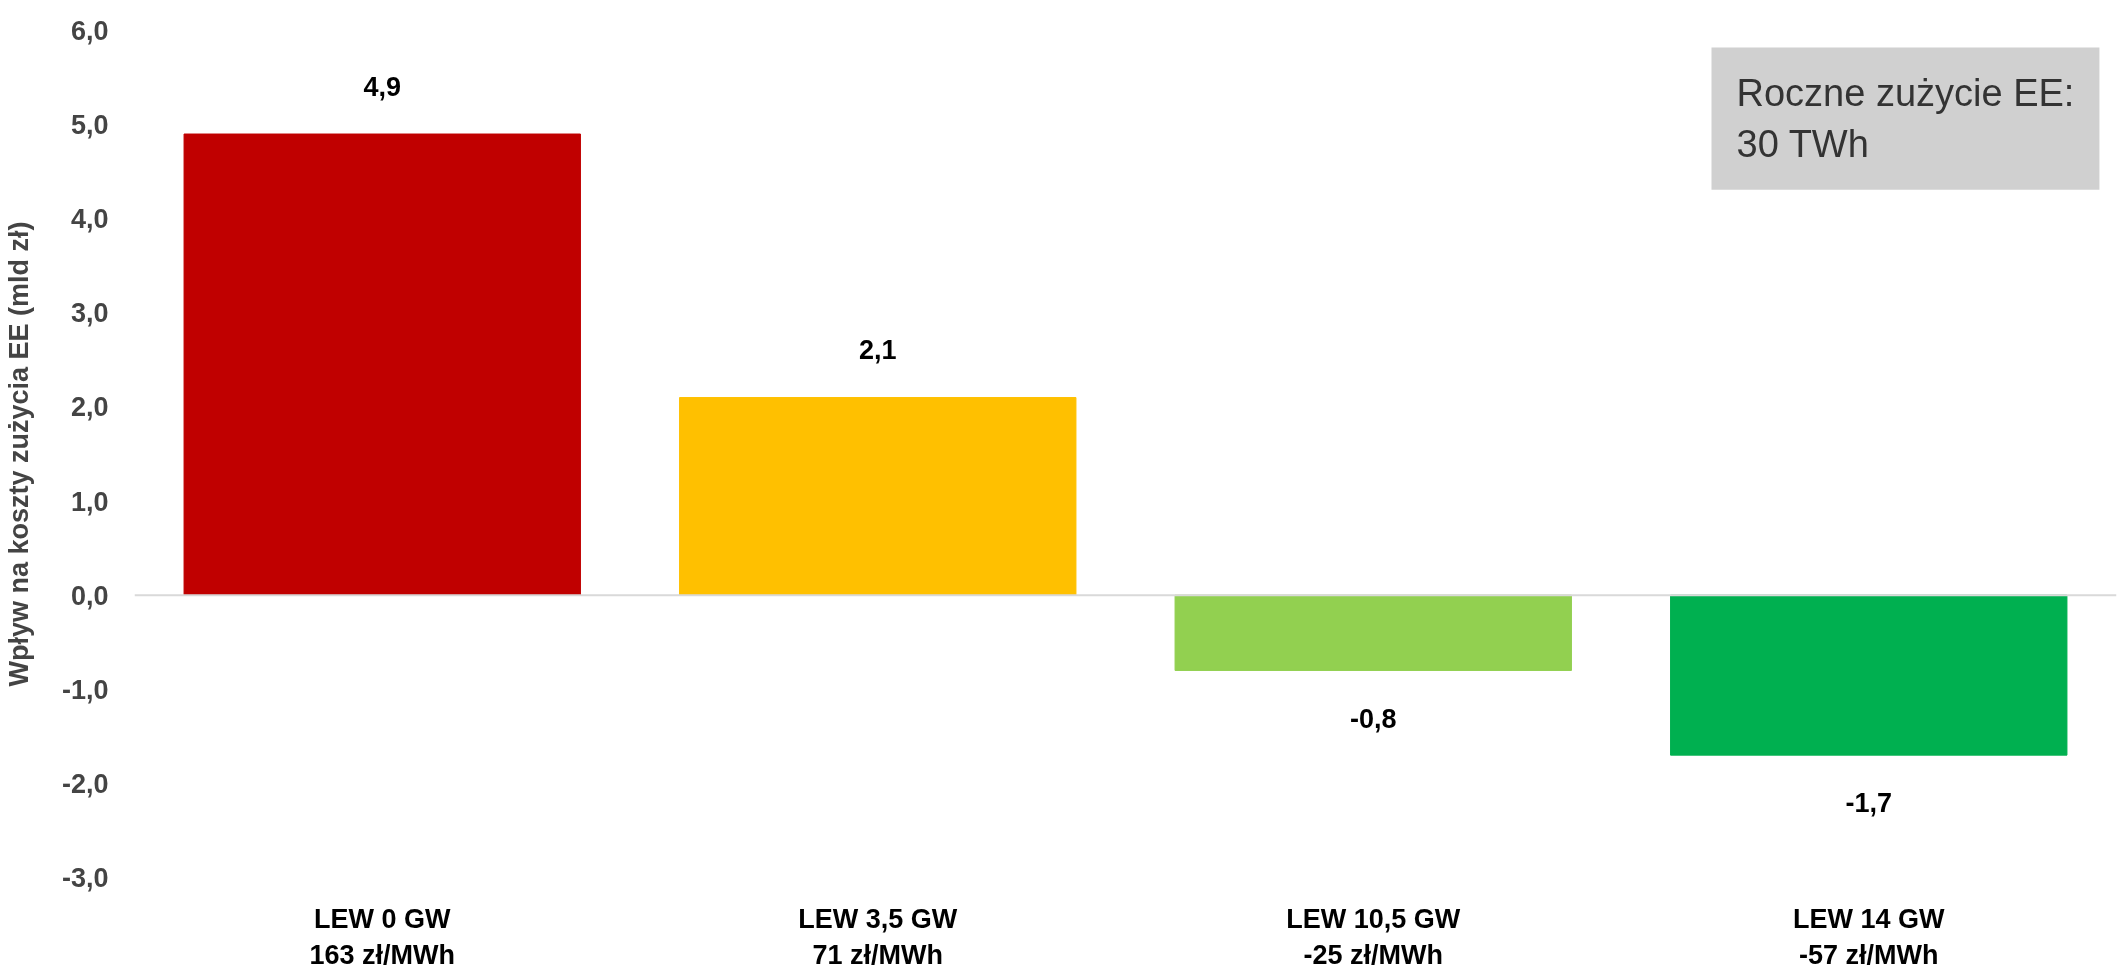 This screenshot has height=972, width=2126. I want to click on y-tick-label: 4,0, so click(89, 219).